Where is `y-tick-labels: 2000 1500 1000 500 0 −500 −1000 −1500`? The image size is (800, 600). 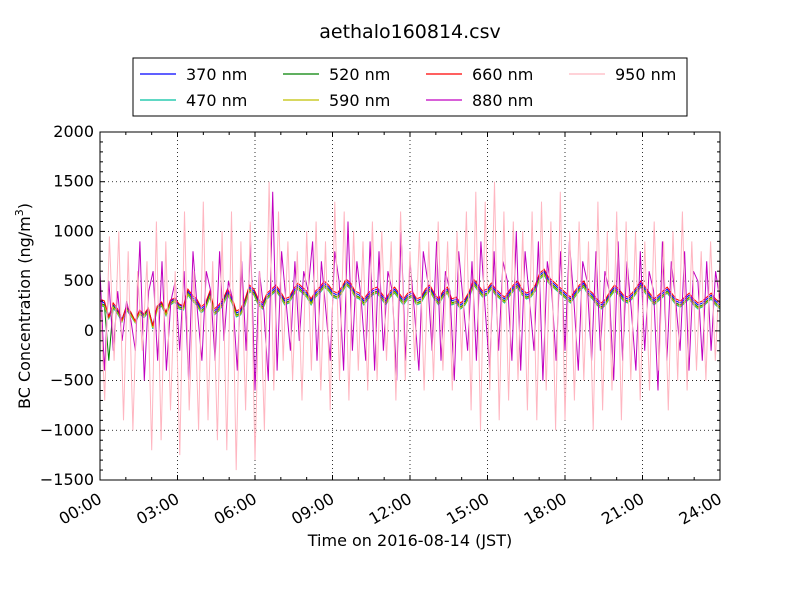 y-tick-labels: 2000 1500 1000 500 0 −500 −1000 −1500 is located at coordinates (67, 305).